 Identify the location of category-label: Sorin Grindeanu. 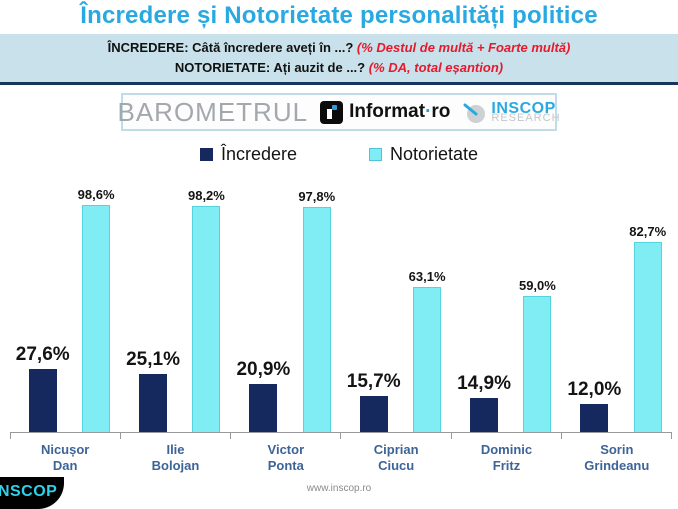
(617, 458).